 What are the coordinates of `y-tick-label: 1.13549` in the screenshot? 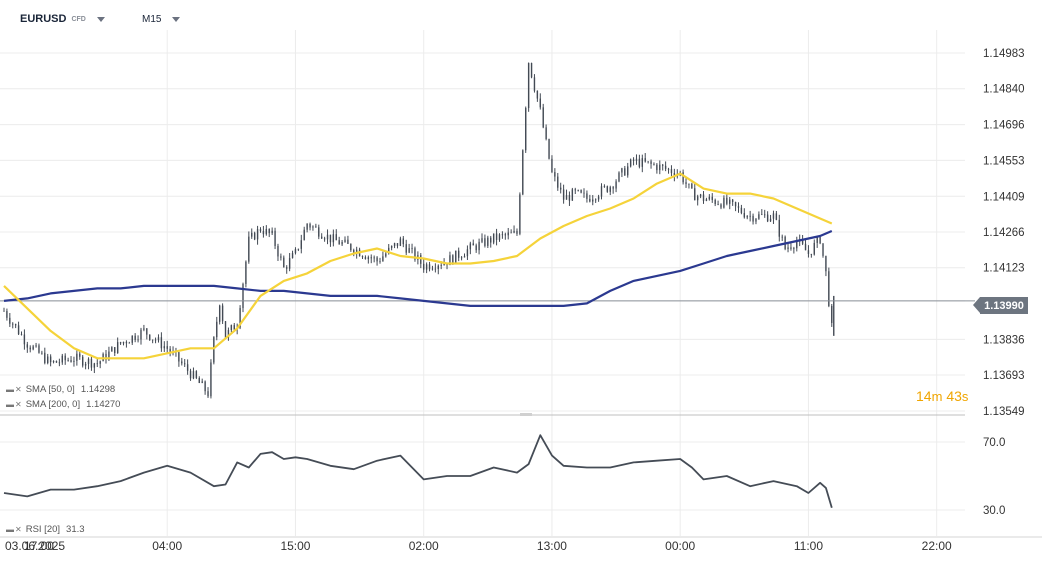 It's located at (1004, 412).